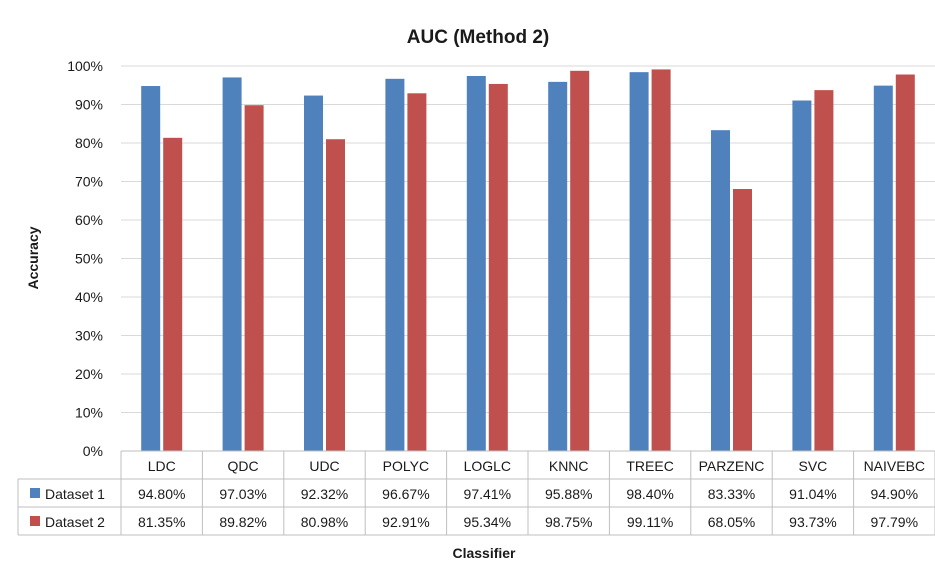 The width and height of the screenshot is (935, 563). Describe the element at coordinates (242, 494) in the screenshot. I see `data-label: 97.03%` at that location.